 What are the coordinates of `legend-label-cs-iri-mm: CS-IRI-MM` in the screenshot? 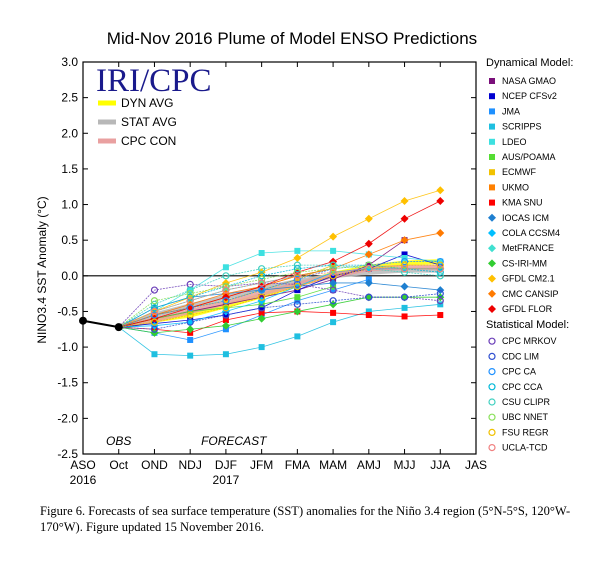 It's located at (524, 263).